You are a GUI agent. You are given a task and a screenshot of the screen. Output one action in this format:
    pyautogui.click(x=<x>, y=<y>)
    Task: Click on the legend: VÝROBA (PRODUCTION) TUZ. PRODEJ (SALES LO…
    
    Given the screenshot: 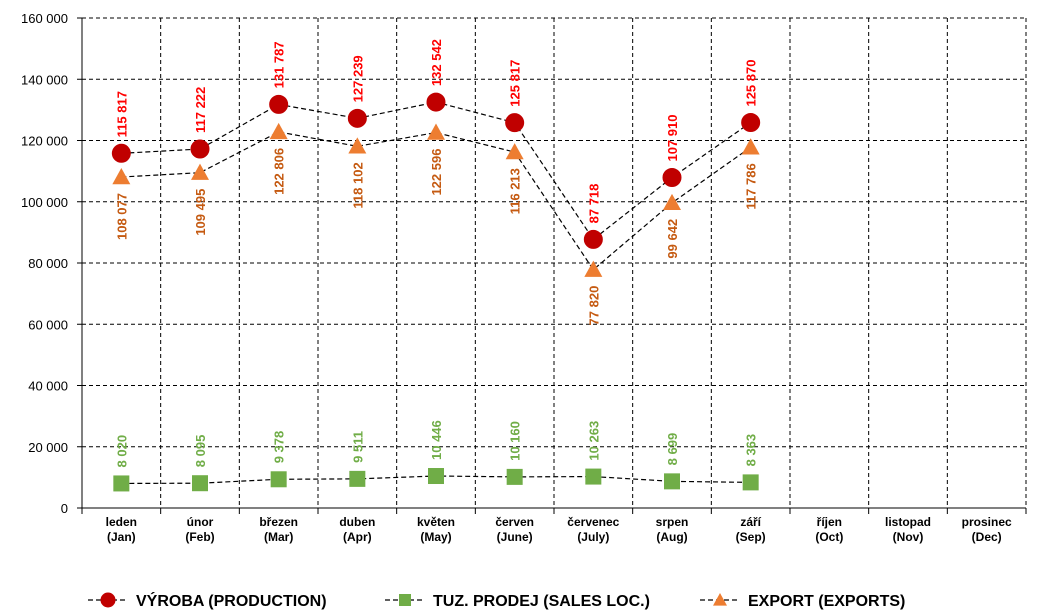 What is the action you would take?
    pyautogui.click(x=496, y=600)
    